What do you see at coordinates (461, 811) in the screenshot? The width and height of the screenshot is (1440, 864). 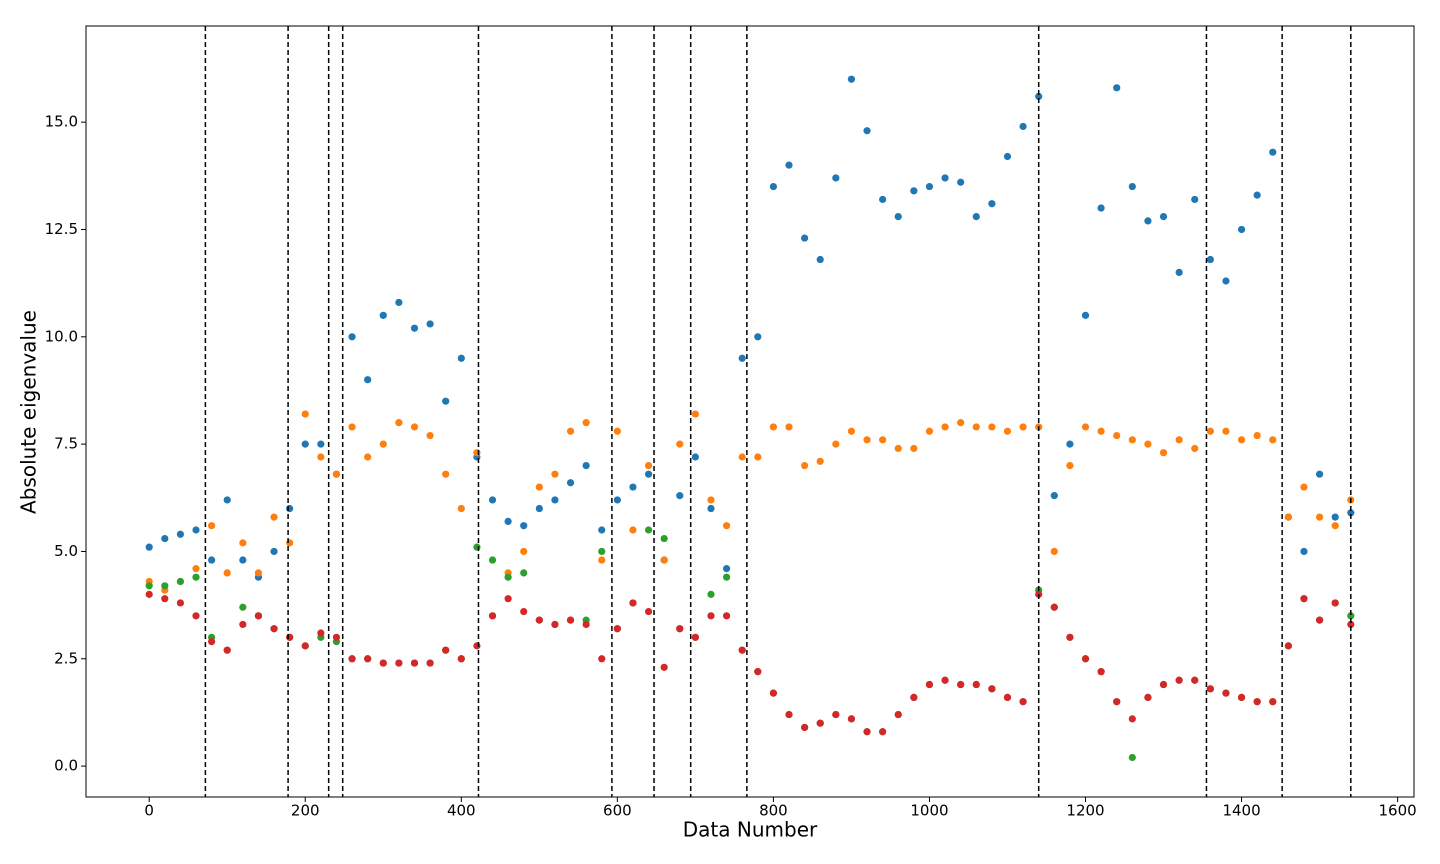 I see `x-tick-label: 400` at bounding box center [461, 811].